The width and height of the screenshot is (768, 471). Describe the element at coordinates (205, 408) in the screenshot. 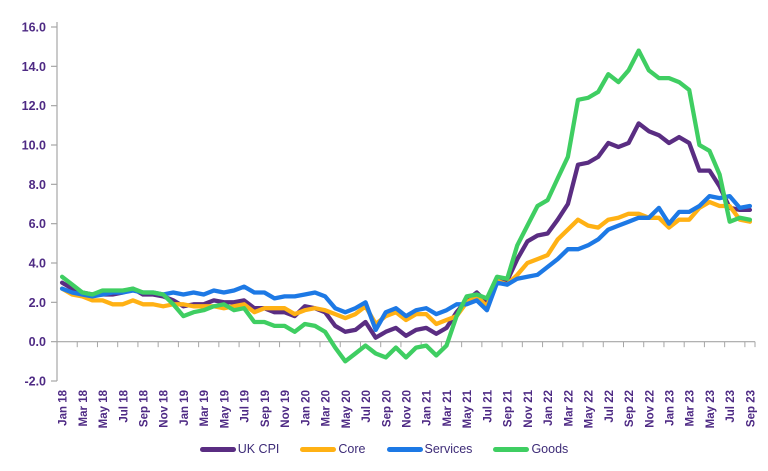

I see `x-axis-label: Mar 19` at that location.